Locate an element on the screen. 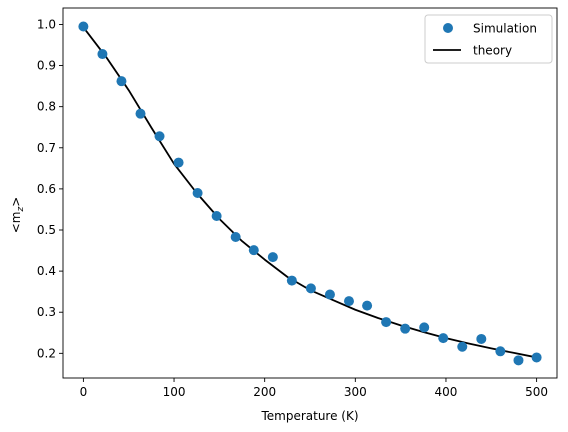  legend: Simulation theory is located at coordinates (488, 39).